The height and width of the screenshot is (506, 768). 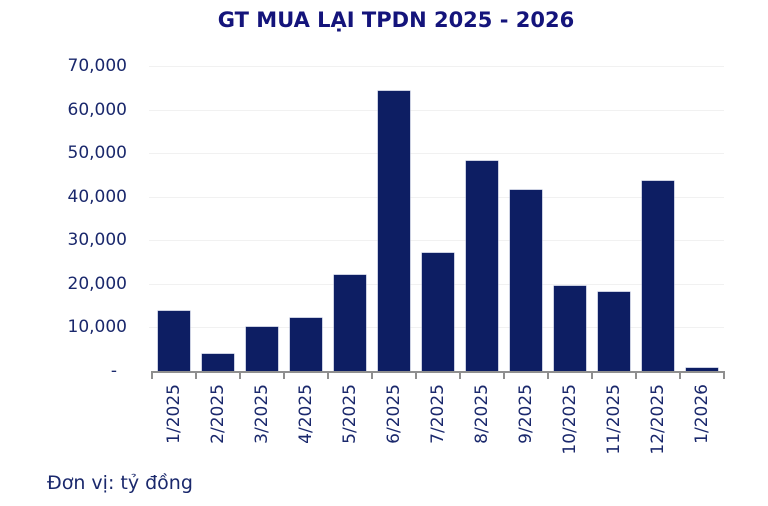 I want to click on x-axis-tick-label: 1/2025, so click(x=174, y=414).